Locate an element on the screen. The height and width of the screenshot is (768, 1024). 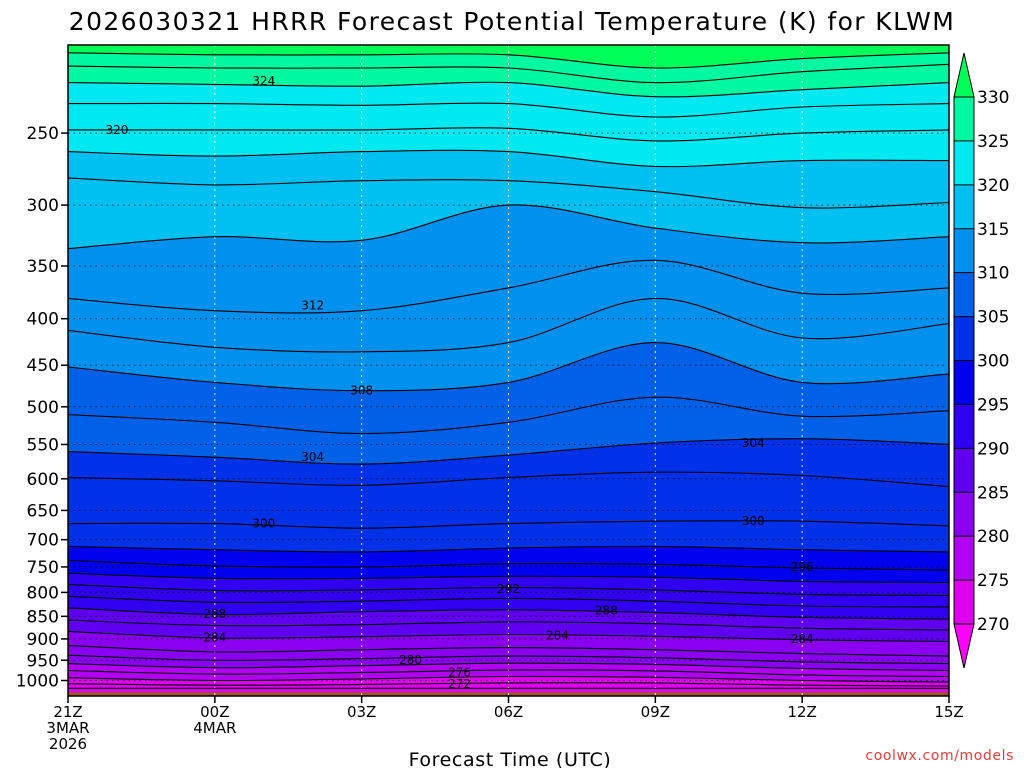
x-tick-label: 15Z is located at coordinates (948, 712).